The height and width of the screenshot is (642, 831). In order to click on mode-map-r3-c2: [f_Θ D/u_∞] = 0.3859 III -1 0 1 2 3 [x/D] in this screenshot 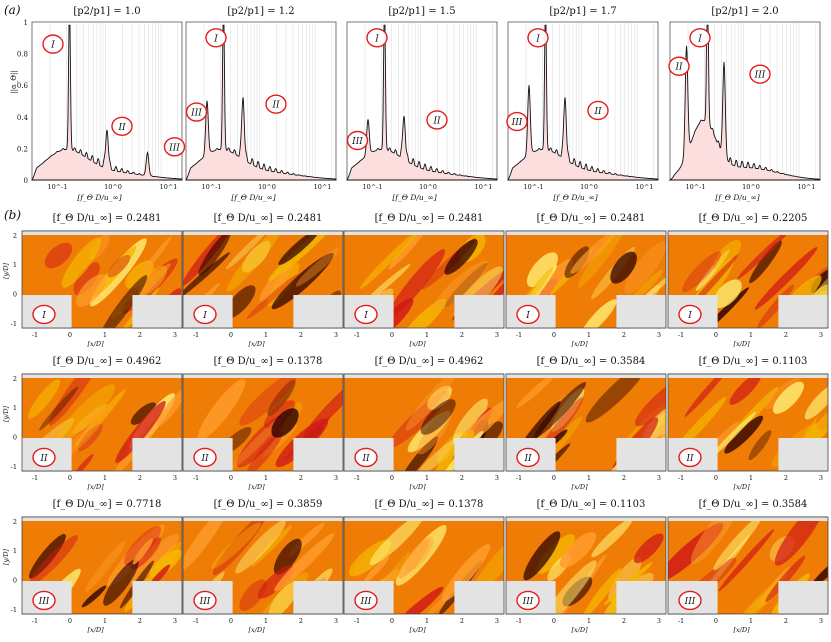, I will do `click(263, 566)`.